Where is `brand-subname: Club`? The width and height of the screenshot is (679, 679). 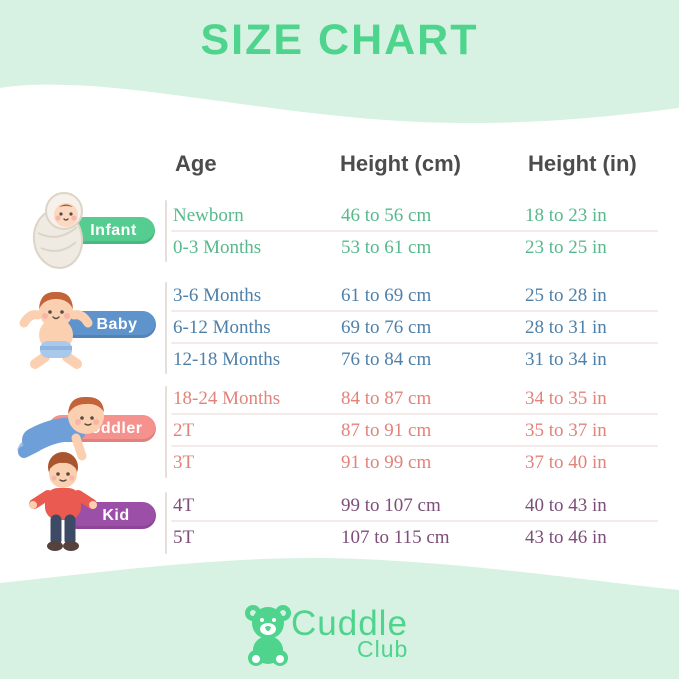 brand-subname: Club is located at coordinates (383, 649).